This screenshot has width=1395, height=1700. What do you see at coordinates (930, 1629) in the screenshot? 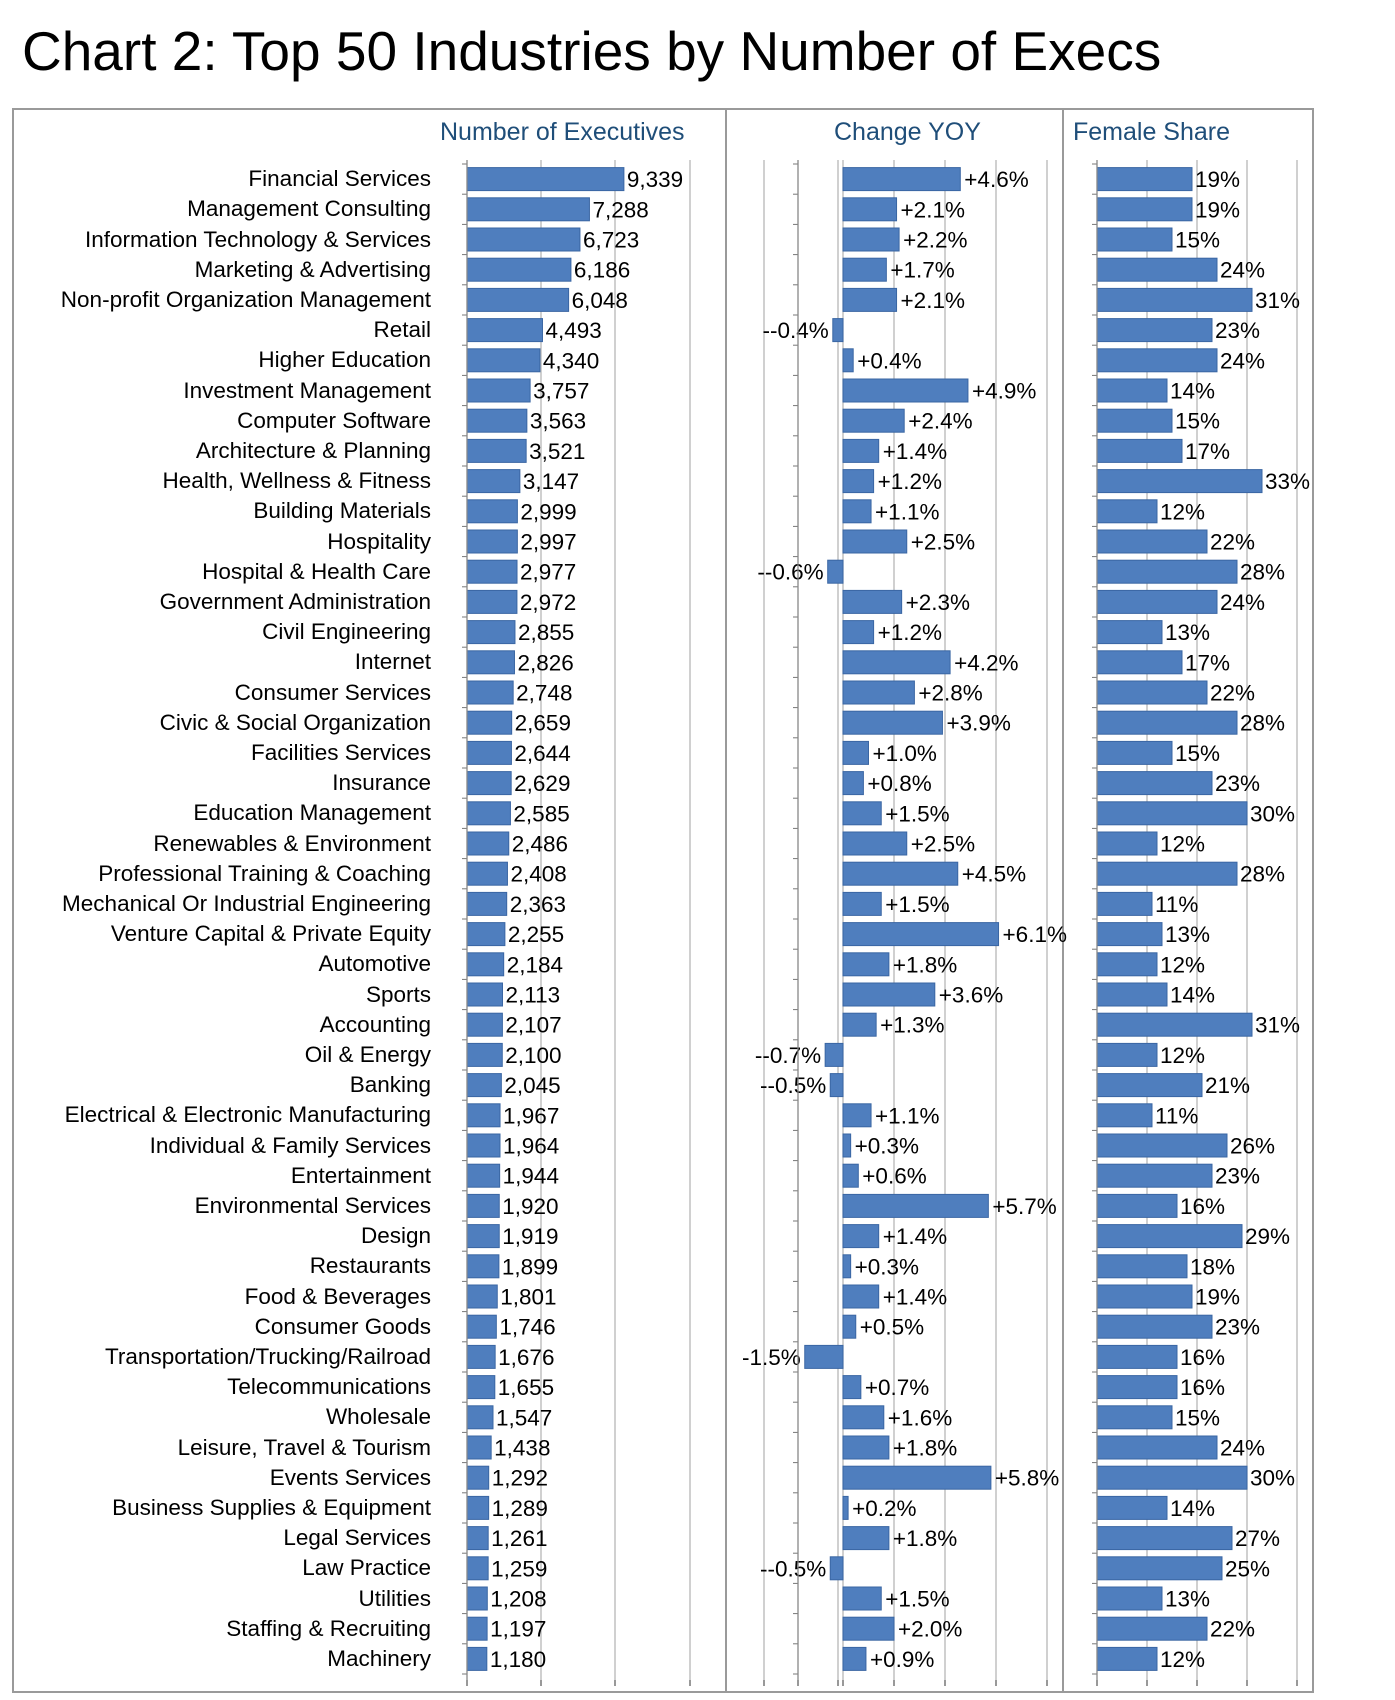
I see `change-yoy-value-label: +2.0%` at bounding box center [930, 1629].